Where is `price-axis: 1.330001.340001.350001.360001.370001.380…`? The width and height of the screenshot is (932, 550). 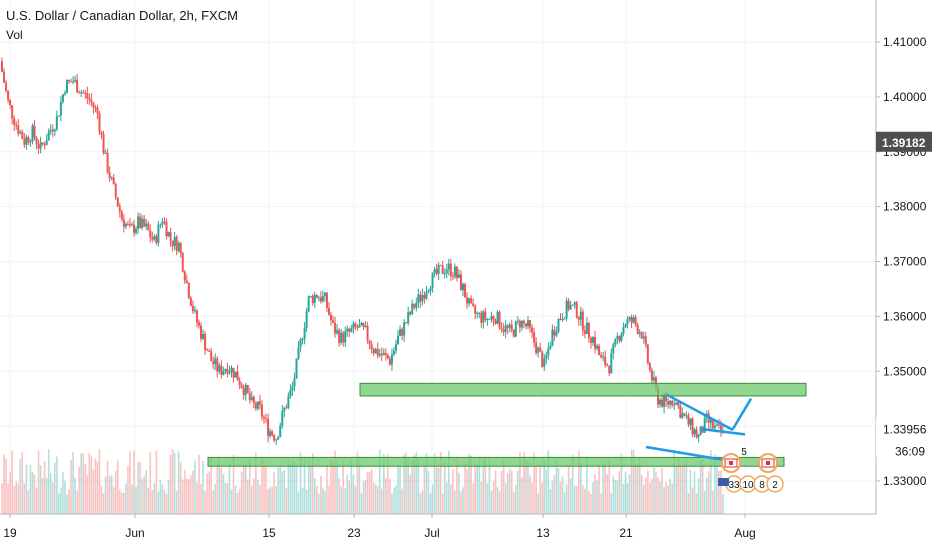
price-axis: 1.330001.340001.350001.360001.370001.380… is located at coordinates (903, 257).